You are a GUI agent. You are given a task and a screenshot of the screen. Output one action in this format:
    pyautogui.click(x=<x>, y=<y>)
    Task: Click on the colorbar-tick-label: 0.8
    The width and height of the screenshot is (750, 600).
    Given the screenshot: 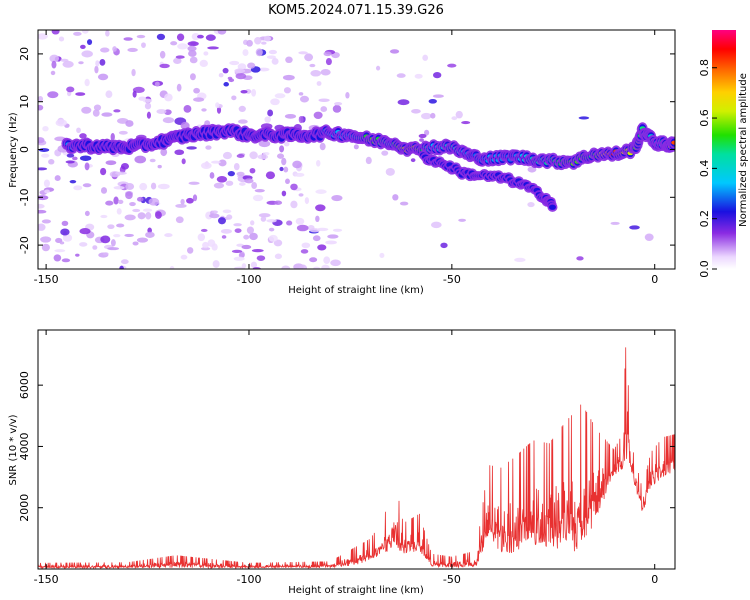 What is the action you would take?
    pyautogui.click(x=704, y=68)
    